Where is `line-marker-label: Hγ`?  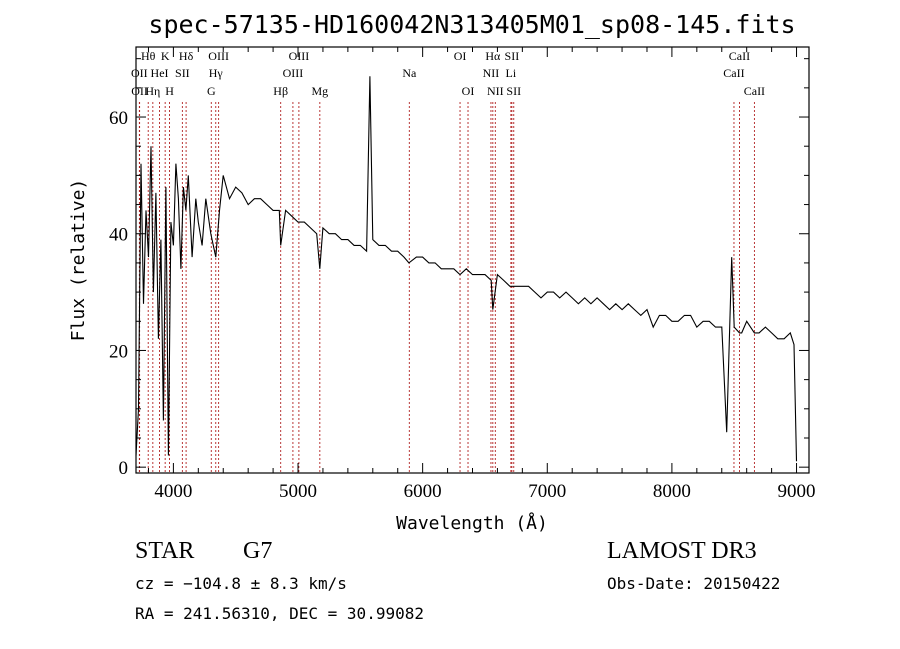
line-marker-label: Hγ is located at coordinates (216, 73).